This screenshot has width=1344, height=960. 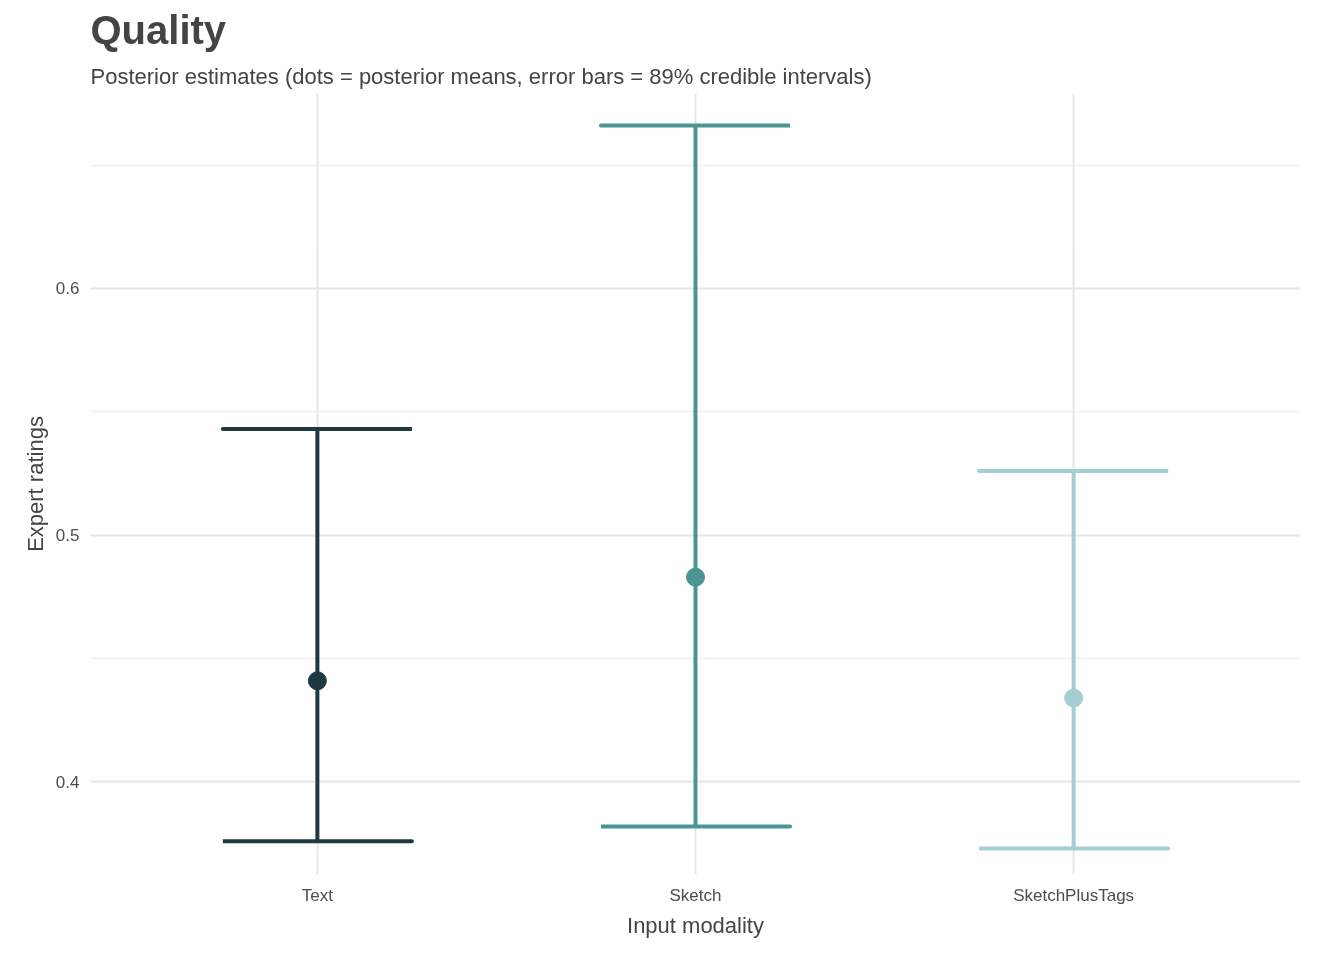 What do you see at coordinates (1074, 895) in the screenshot?
I see `x-tick-label: SketchPlusTags` at bounding box center [1074, 895].